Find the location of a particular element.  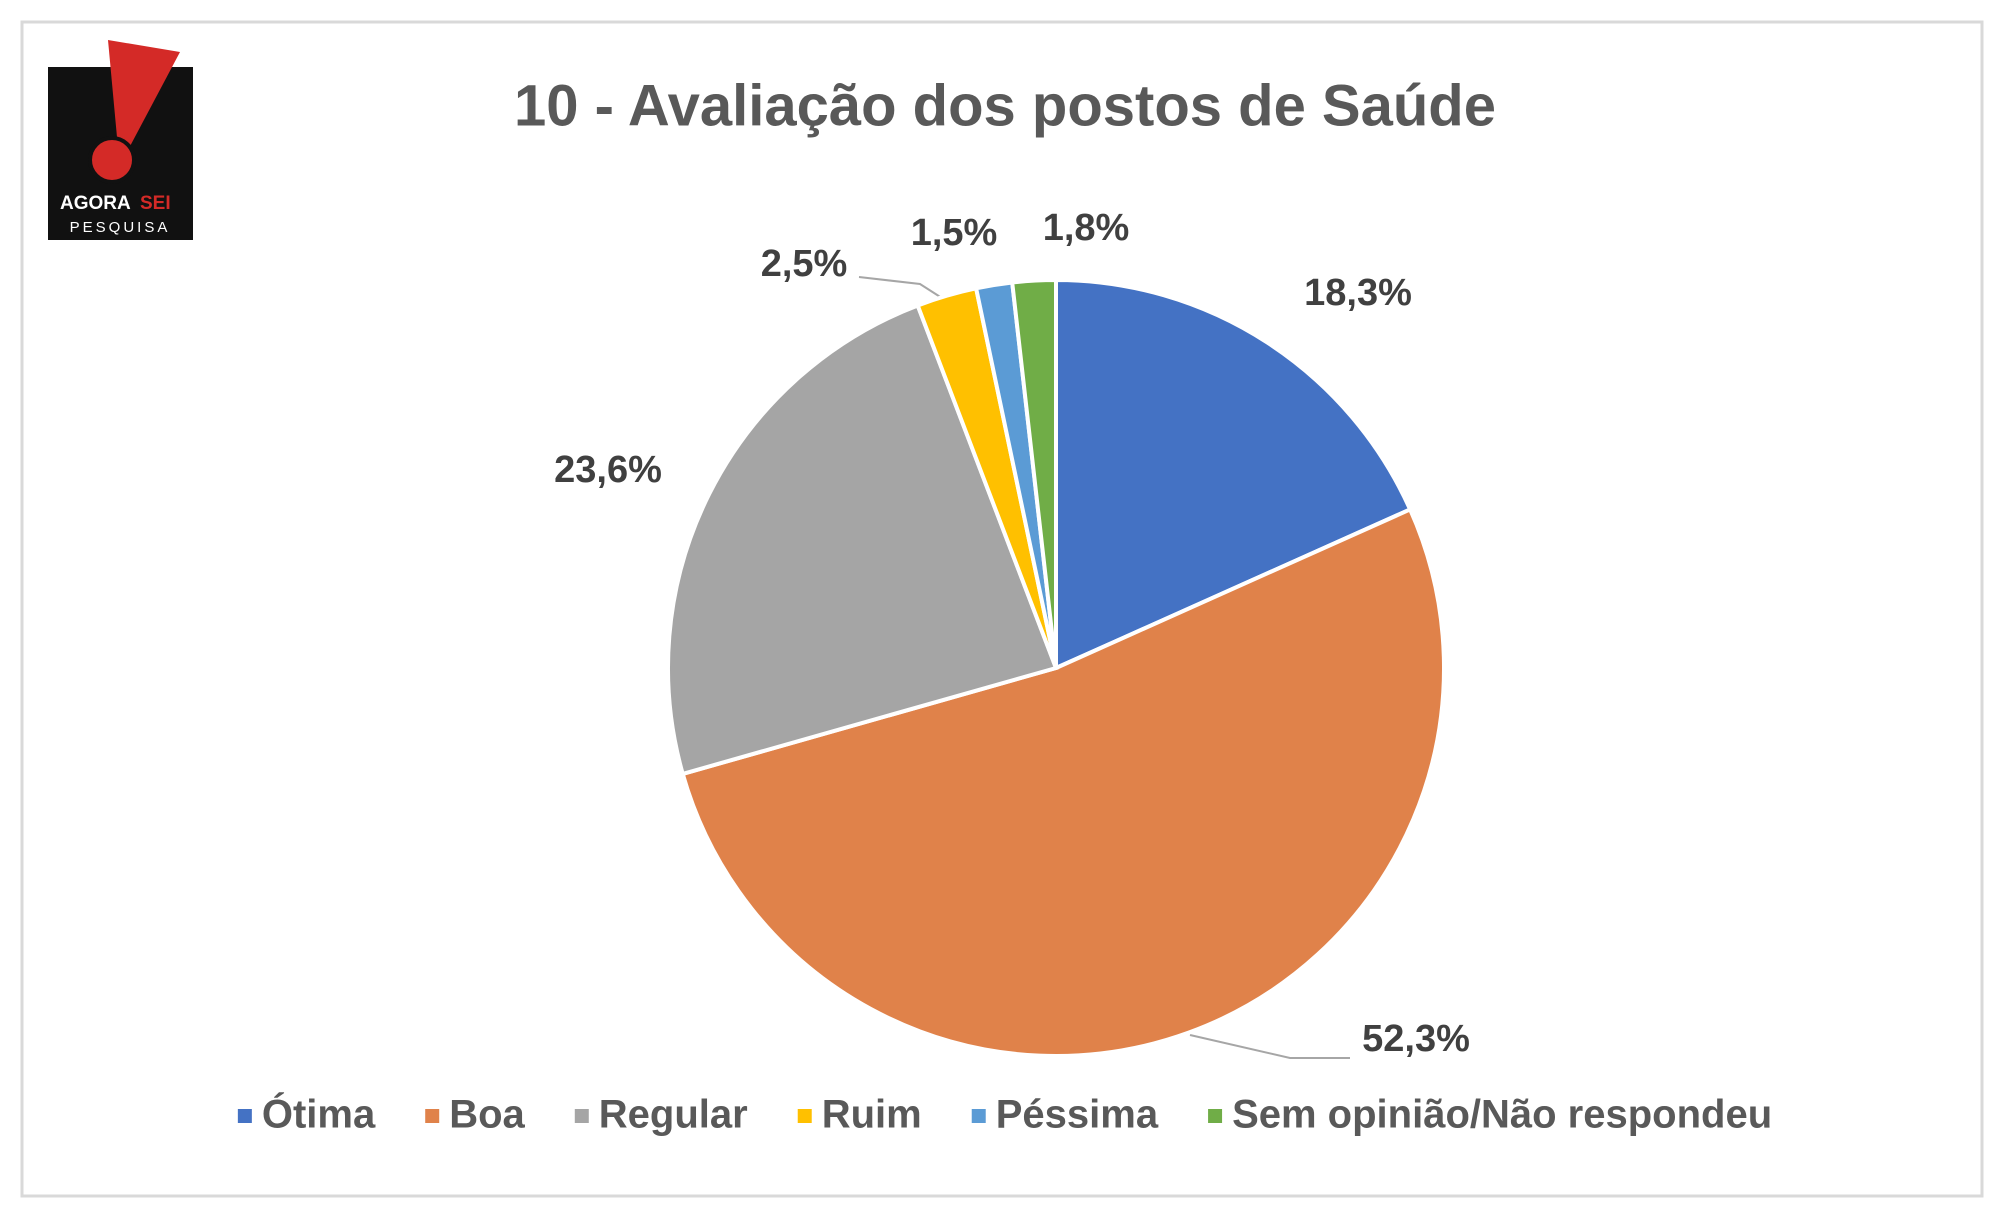

data-label: 1,8% is located at coordinates (1086, 228).